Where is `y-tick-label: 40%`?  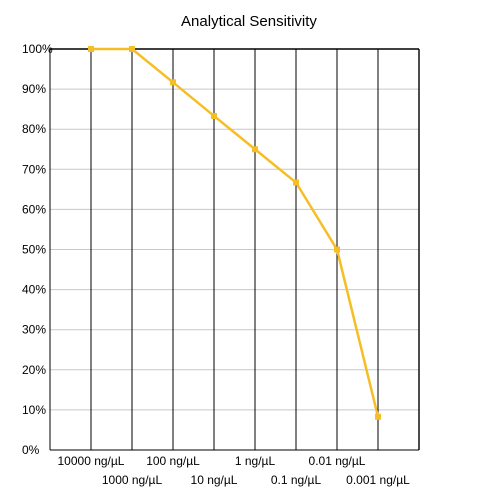
y-tick-label: 40% is located at coordinates (34, 290).